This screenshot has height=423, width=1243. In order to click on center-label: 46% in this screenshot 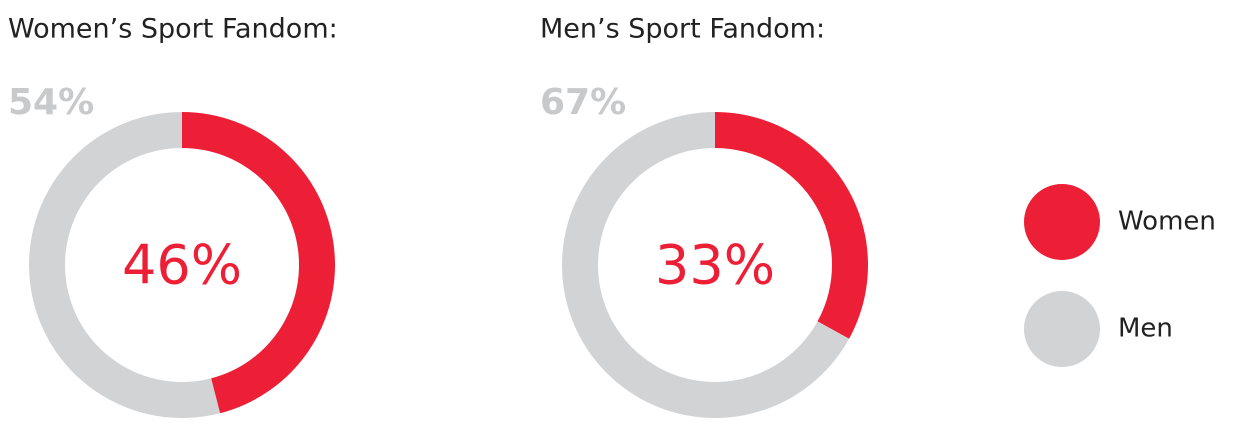, I will do `click(182, 265)`.